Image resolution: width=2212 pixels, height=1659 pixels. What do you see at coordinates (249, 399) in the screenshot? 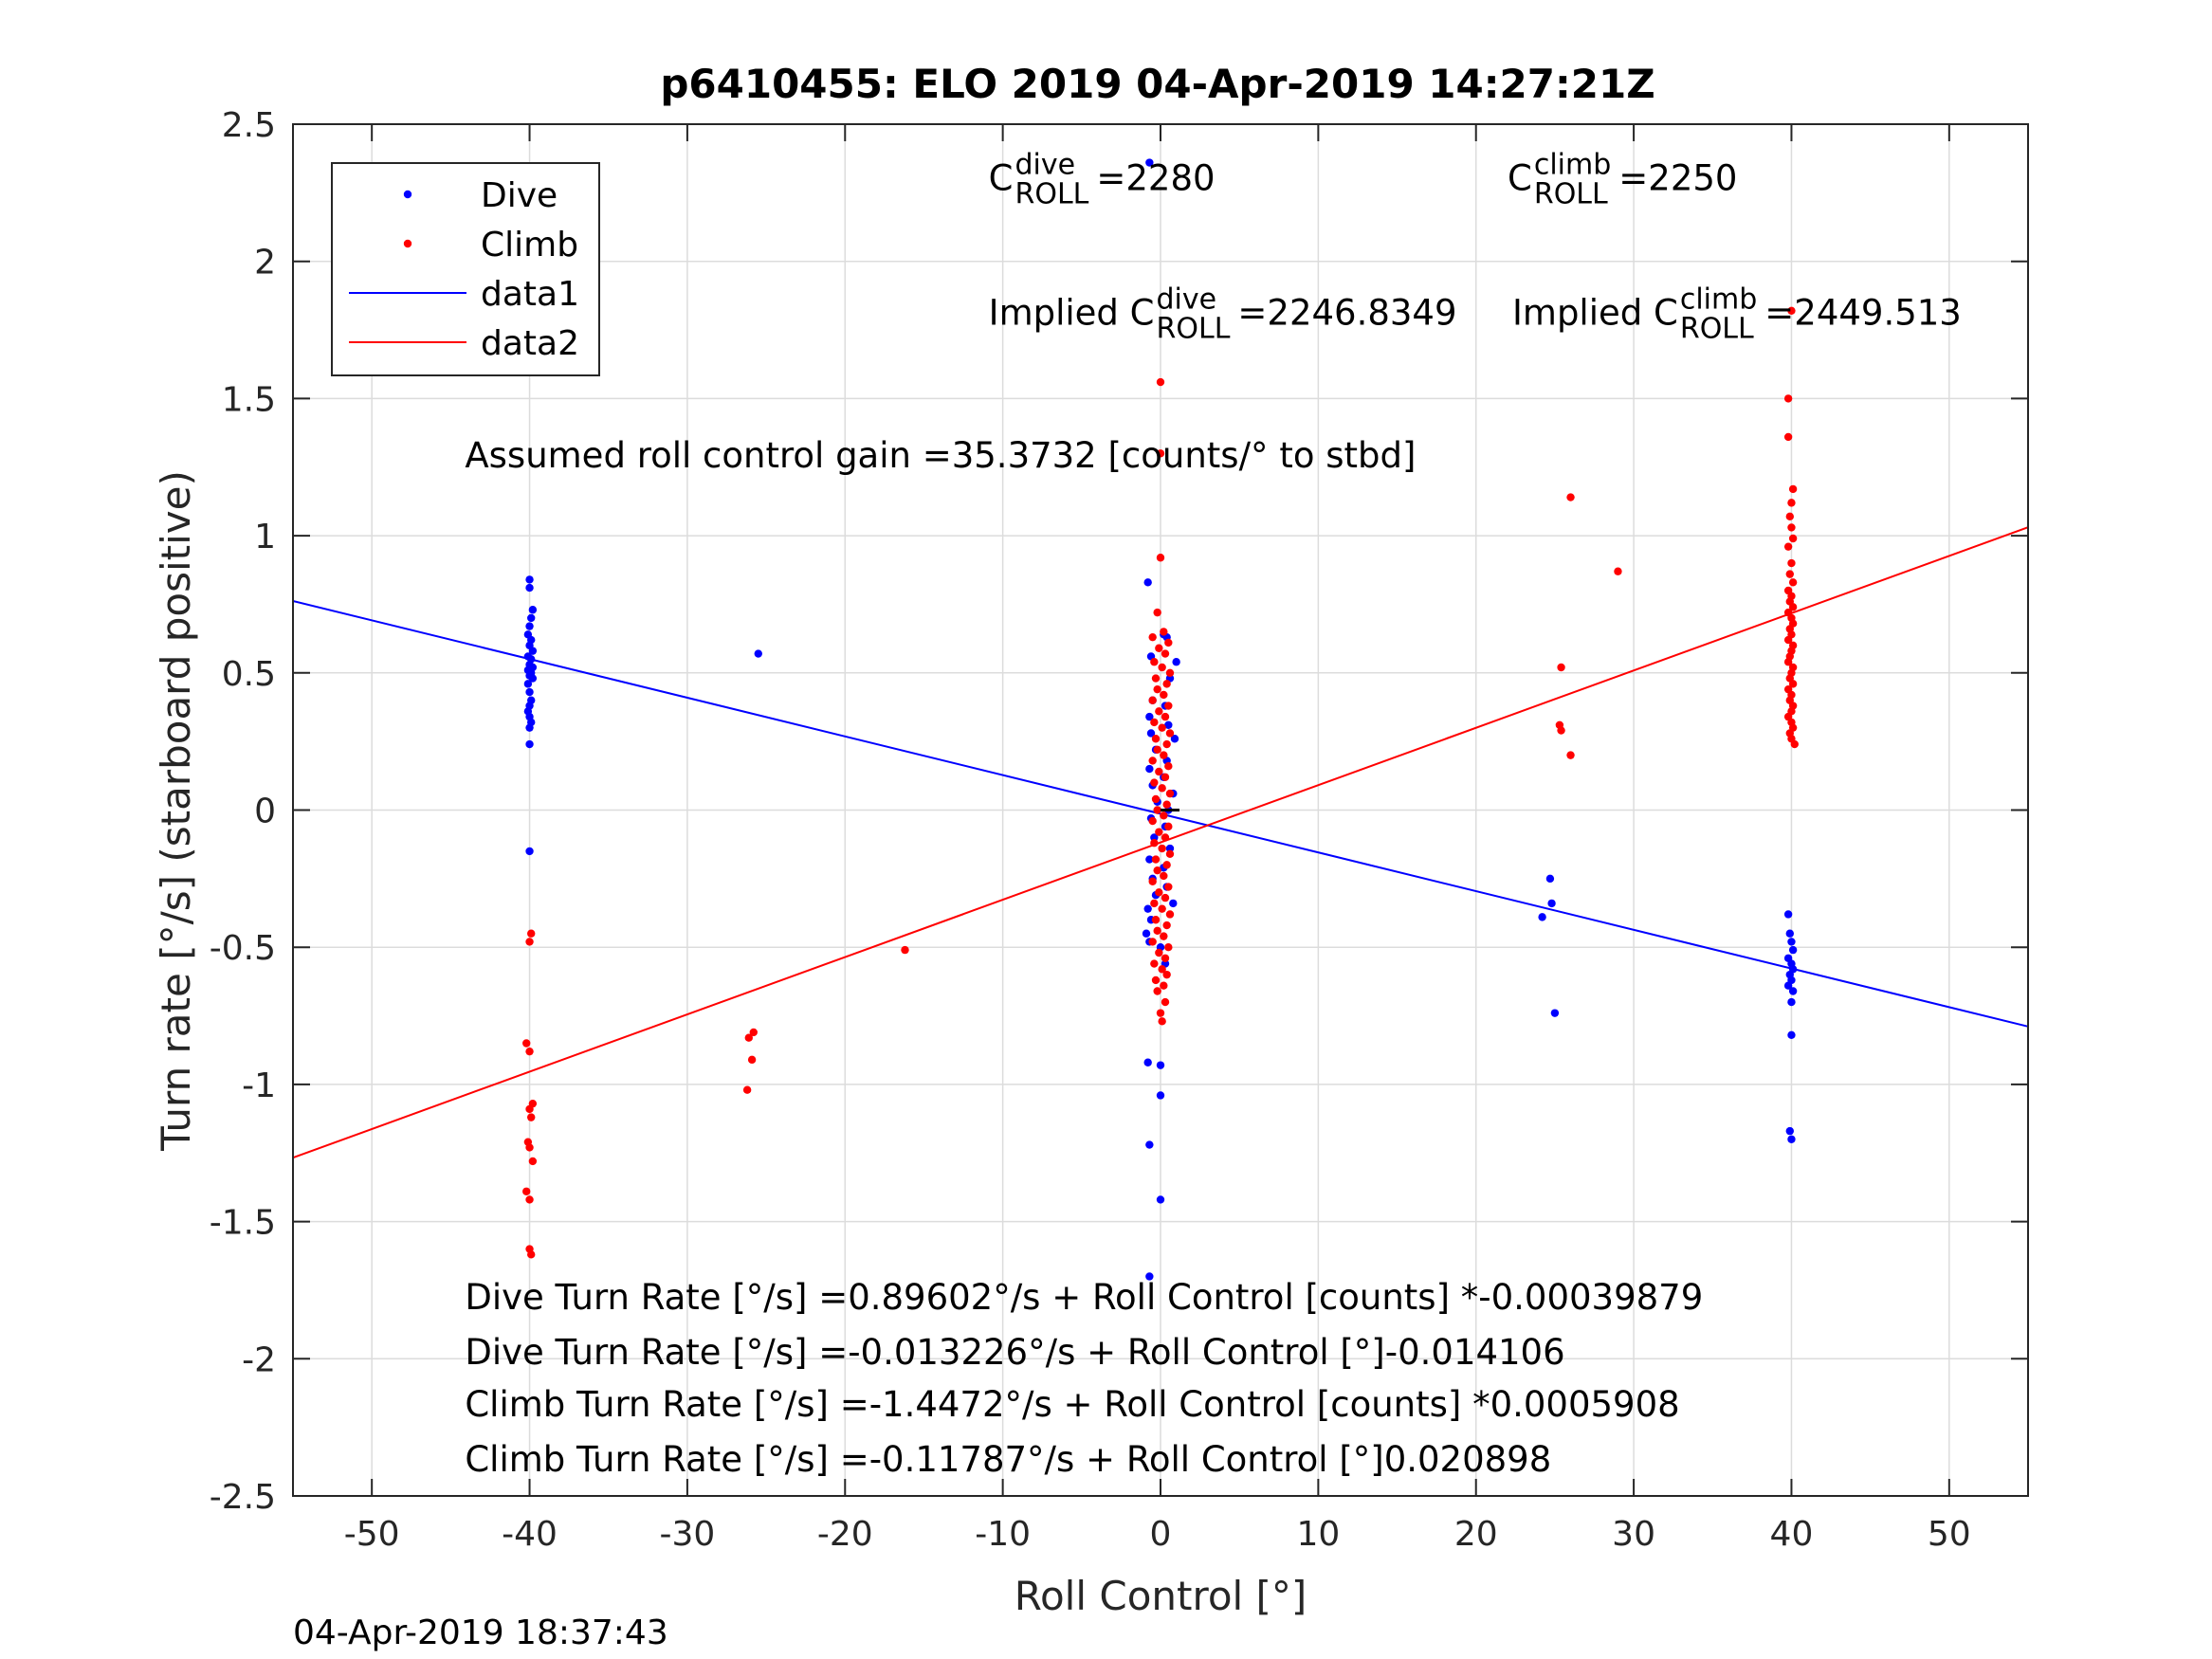
I see `y-tick-label: 1.5` at bounding box center [249, 399].